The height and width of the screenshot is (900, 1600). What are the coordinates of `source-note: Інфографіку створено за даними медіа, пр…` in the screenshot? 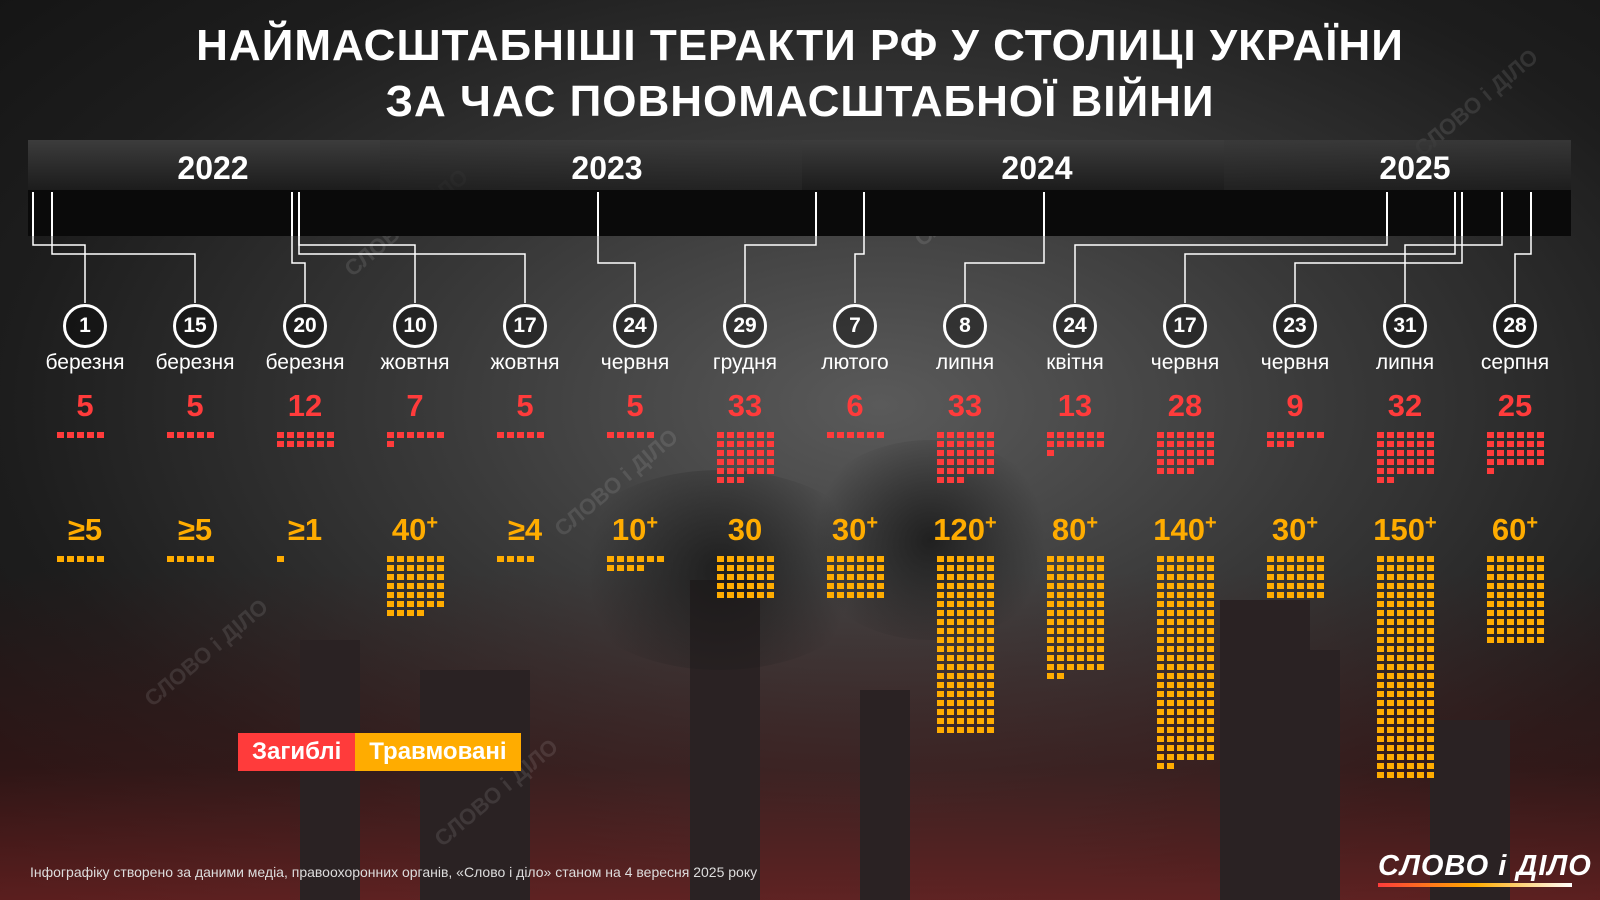 It's located at (394, 872).